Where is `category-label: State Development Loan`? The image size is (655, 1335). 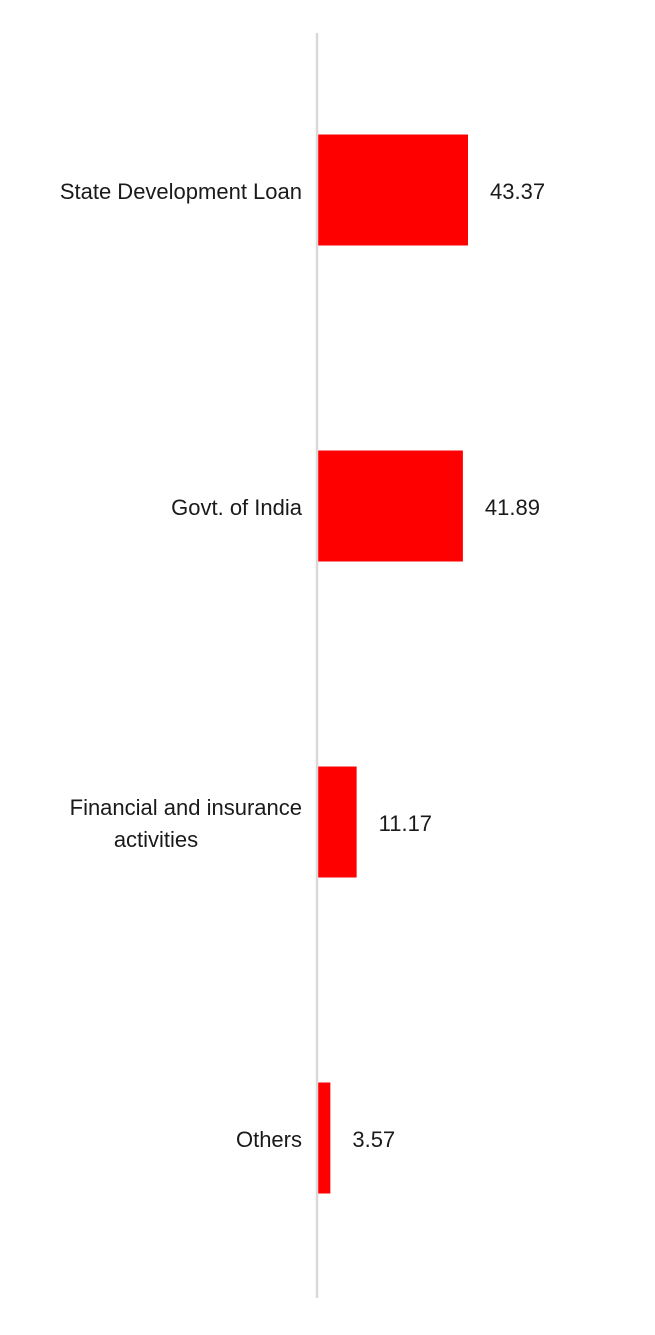
category-label: State Development Loan is located at coordinates (181, 191).